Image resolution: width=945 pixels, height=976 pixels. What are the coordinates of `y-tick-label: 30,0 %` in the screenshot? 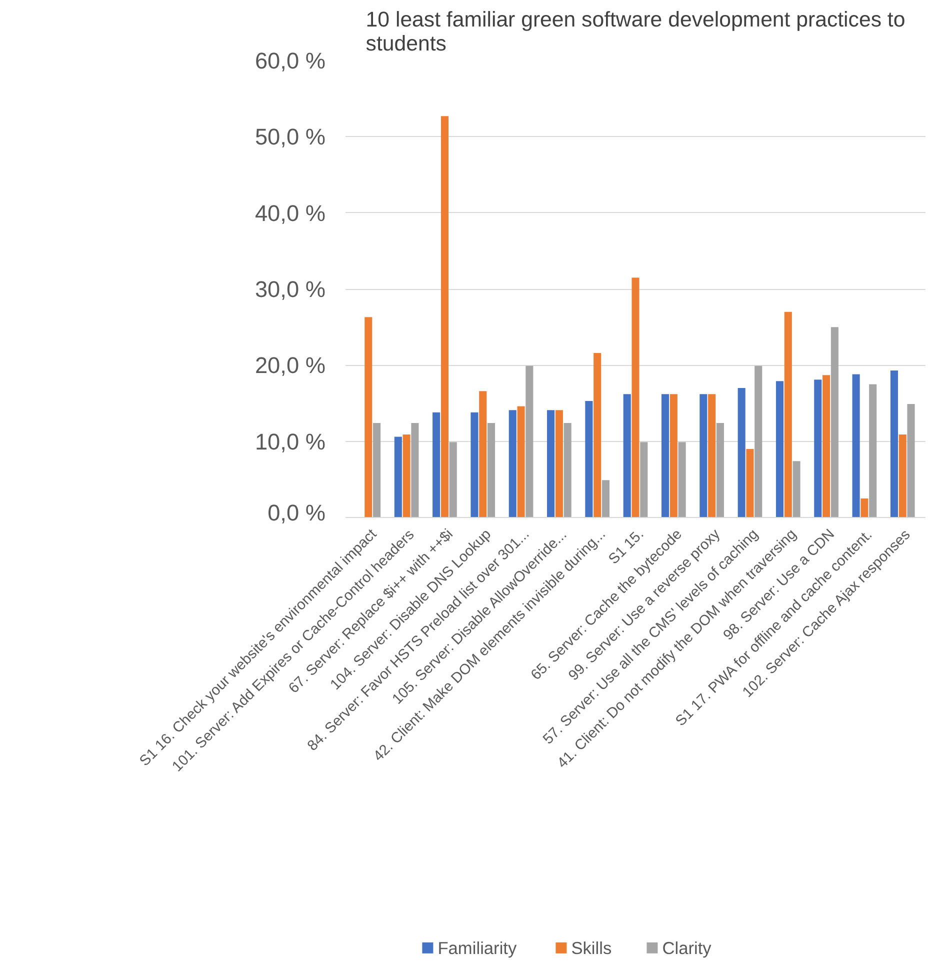 It's located at (290, 289).